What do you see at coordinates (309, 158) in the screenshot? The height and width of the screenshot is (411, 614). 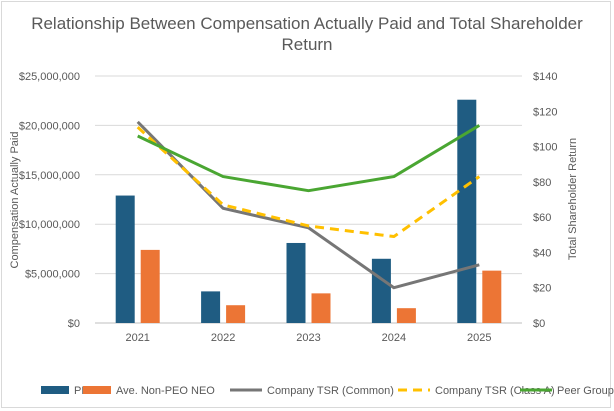 I see `line-peer-group-tsr` at bounding box center [309, 158].